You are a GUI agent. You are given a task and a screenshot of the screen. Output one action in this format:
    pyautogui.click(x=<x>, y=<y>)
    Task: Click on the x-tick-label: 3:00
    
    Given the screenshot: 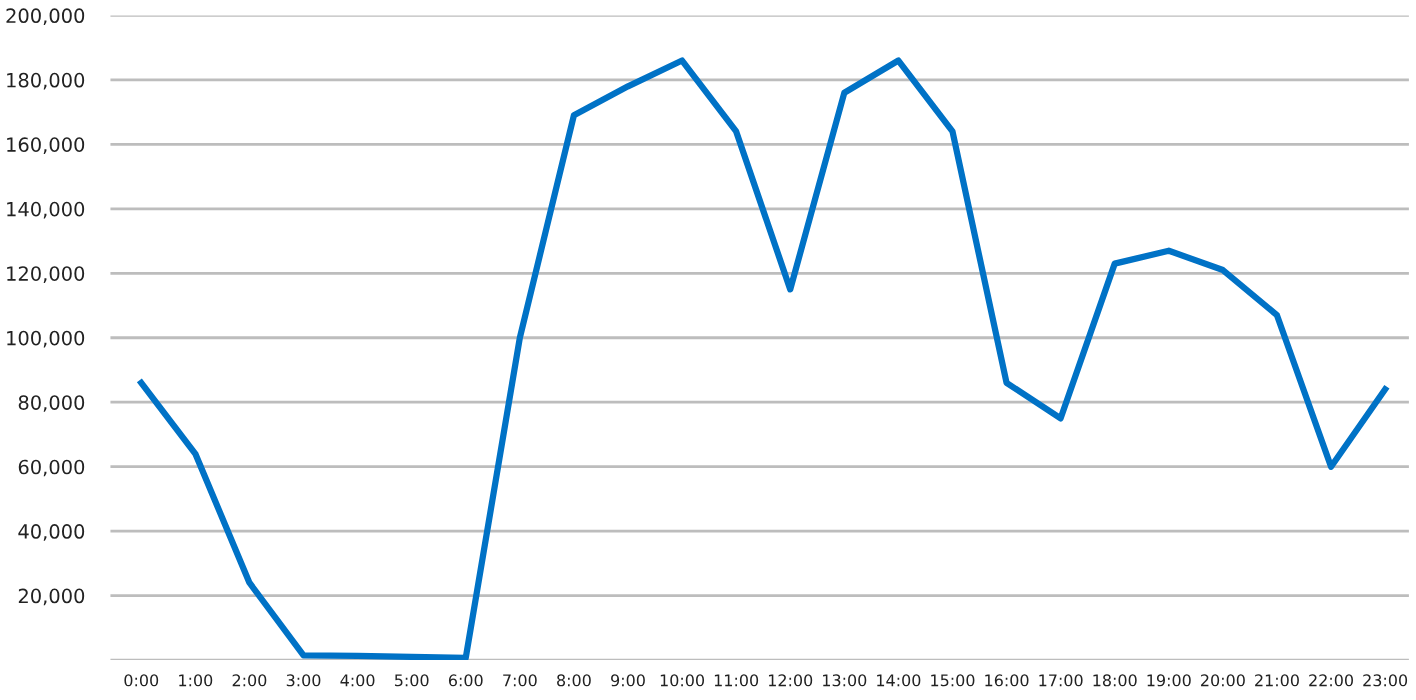 What is the action you would take?
    pyautogui.click(x=303, y=680)
    